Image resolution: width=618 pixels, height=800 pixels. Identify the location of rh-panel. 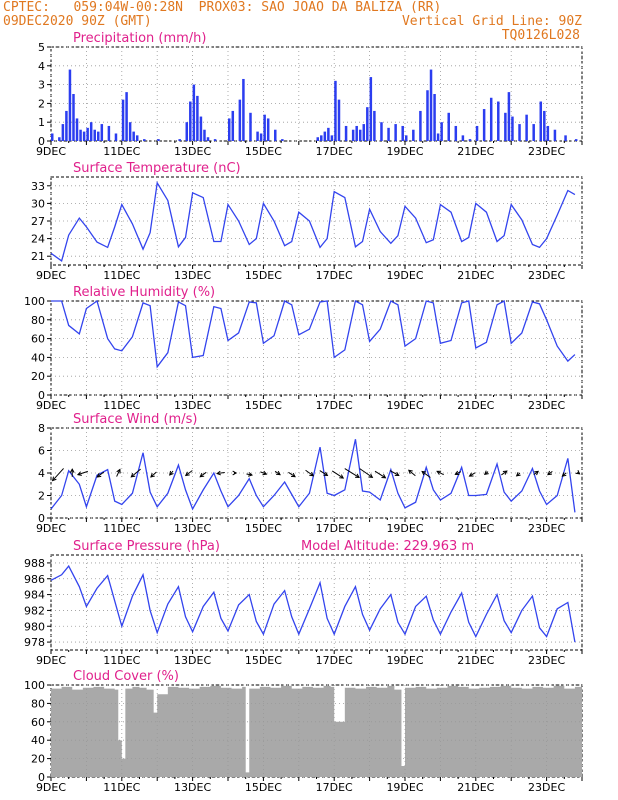
(315, 349).